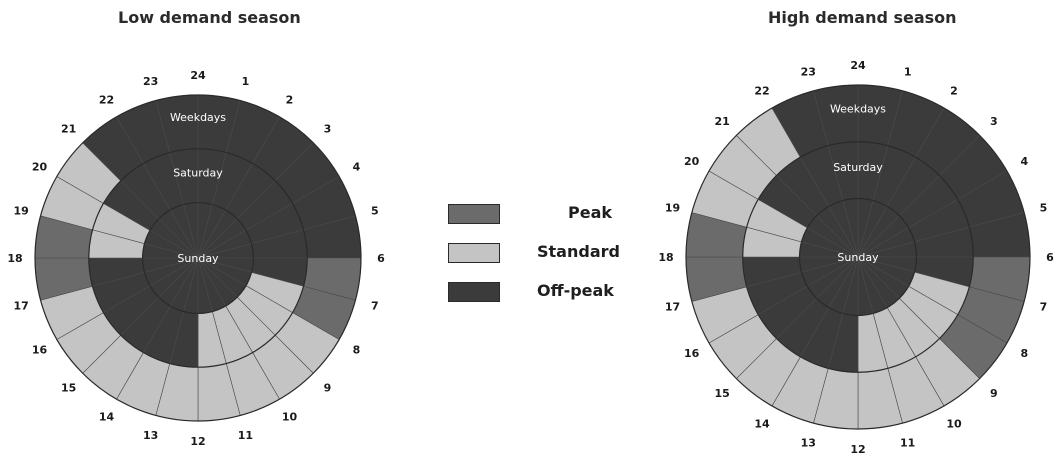  Describe the element at coordinates (21, 211) in the screenshot. I see `low-hour-label-19: 19` at that location.